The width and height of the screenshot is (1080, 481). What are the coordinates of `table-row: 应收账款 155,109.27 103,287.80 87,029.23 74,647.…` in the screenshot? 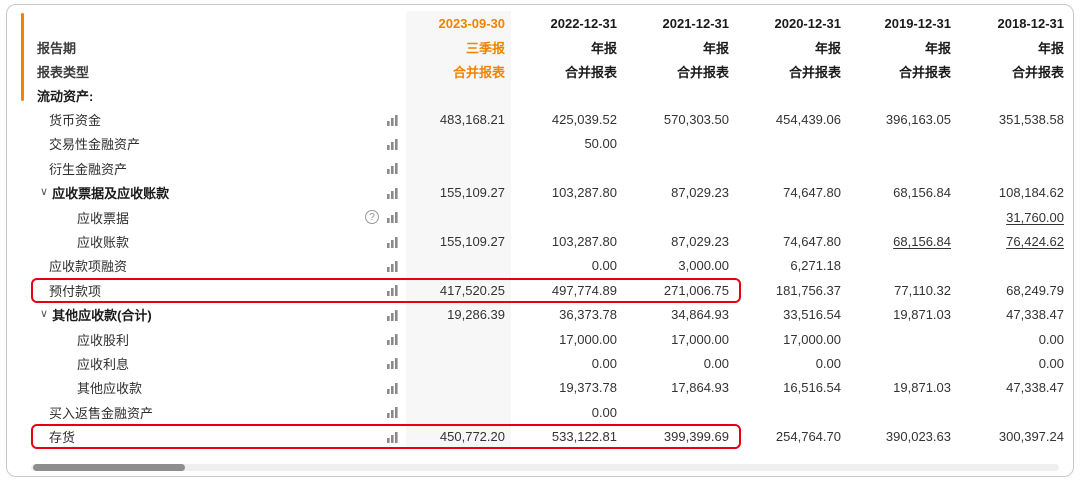 It's located at (551, 241).